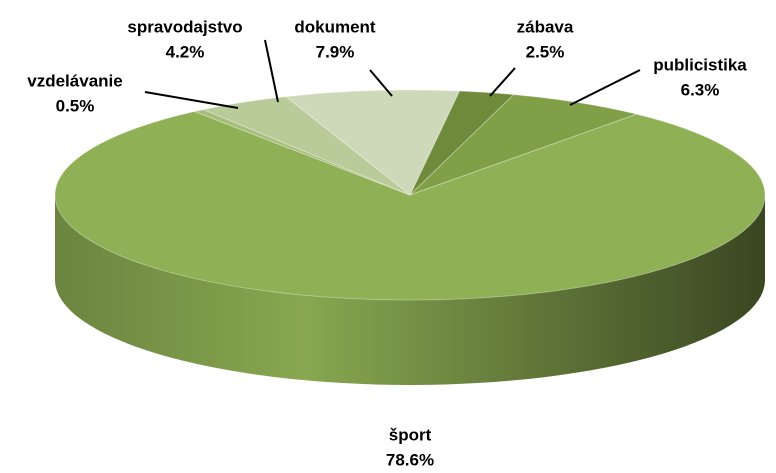 The height and width of the screenshot is (473, 776). I want to click on slice-label: publicistika, so click(700, 64).